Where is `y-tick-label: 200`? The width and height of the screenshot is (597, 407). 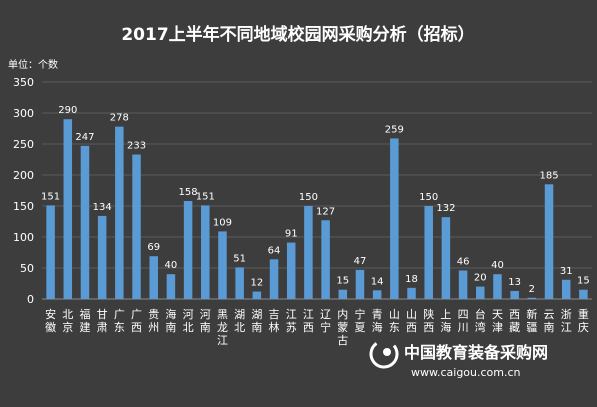 y-tick-label: 200 is located at coordinates (23, 175).